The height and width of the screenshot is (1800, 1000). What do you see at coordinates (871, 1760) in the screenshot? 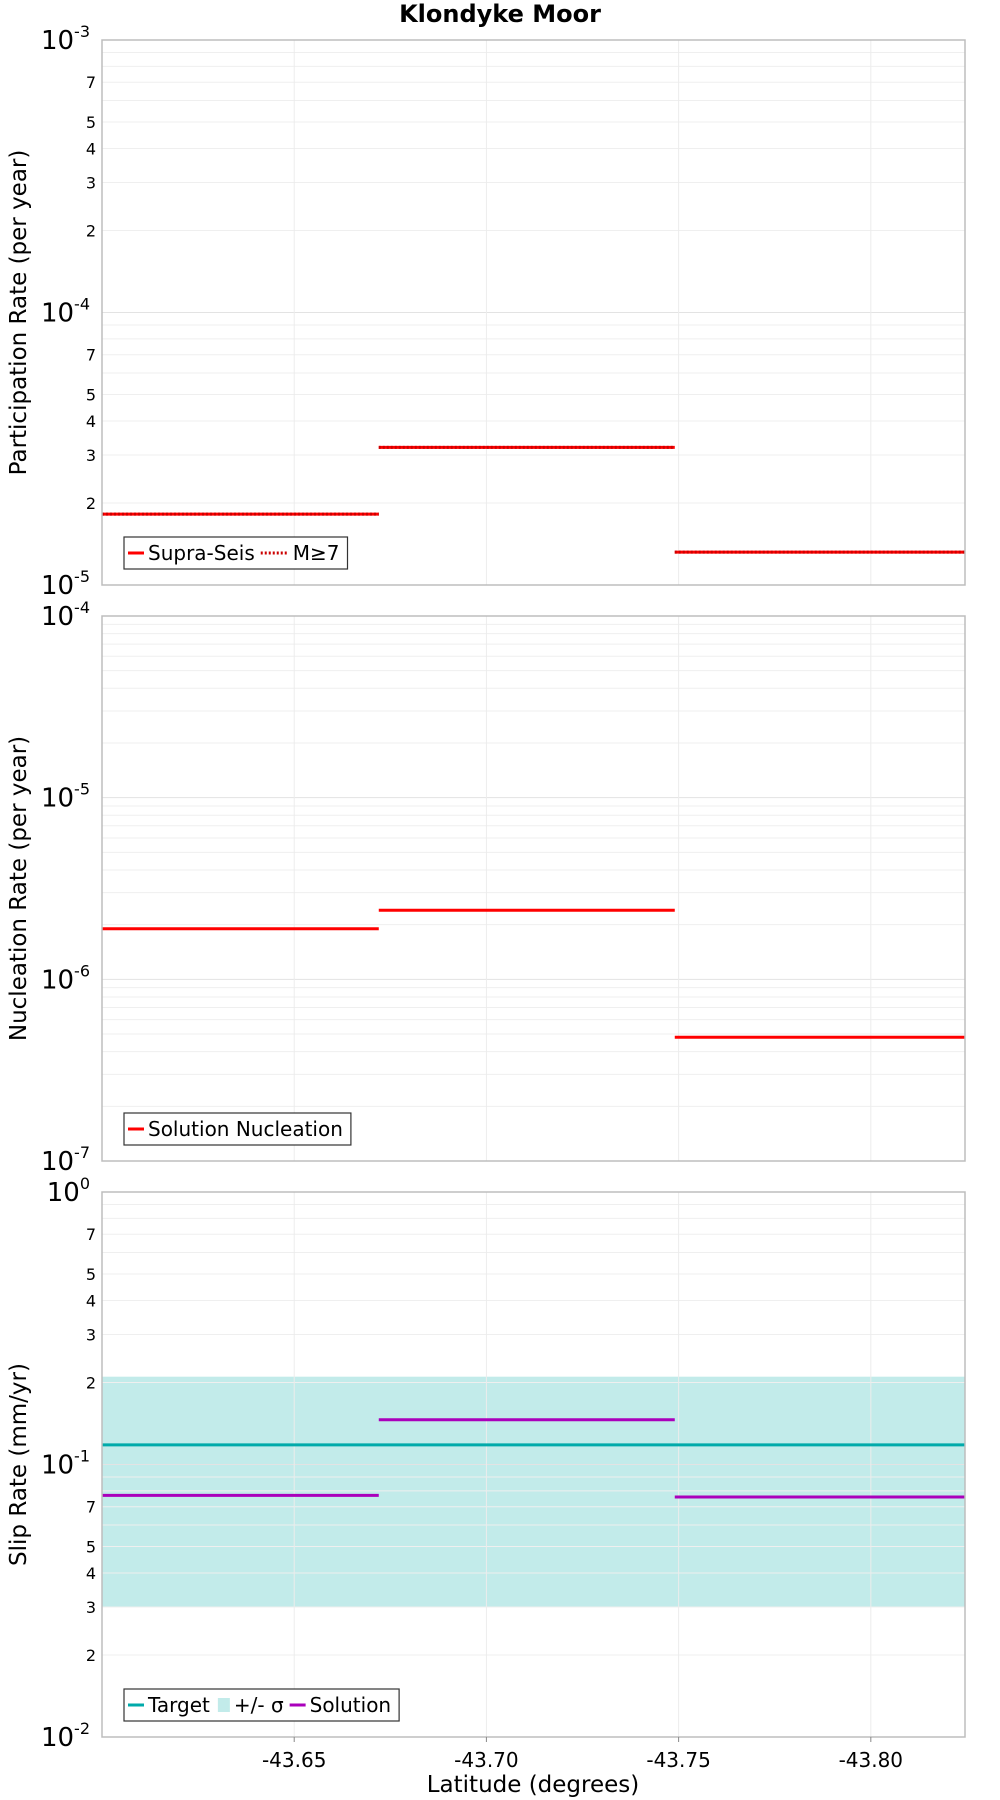
I see `x-tick-label: -43.80` at bounding box center [871, 1760].